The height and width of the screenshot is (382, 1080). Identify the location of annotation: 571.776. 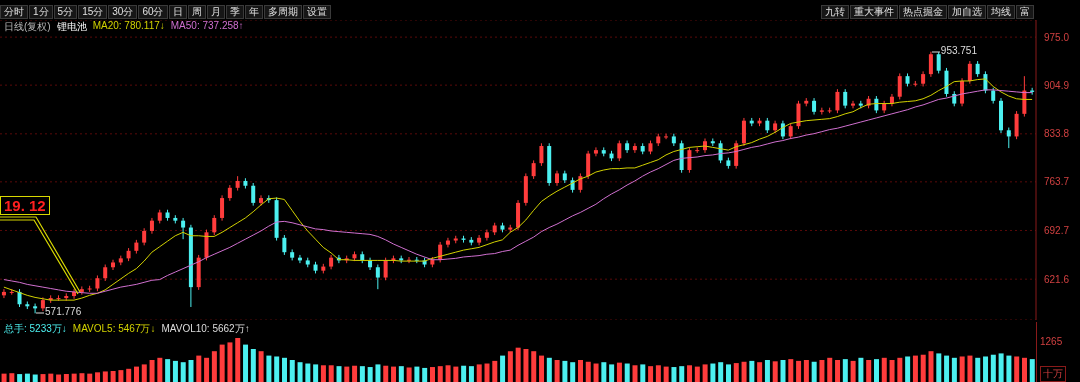
(63, 312).